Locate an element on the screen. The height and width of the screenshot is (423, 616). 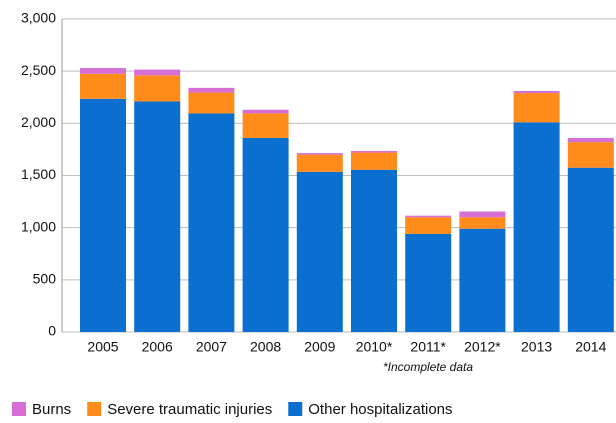
x-tick-label: 2006 is located at coordinates (157, 347).